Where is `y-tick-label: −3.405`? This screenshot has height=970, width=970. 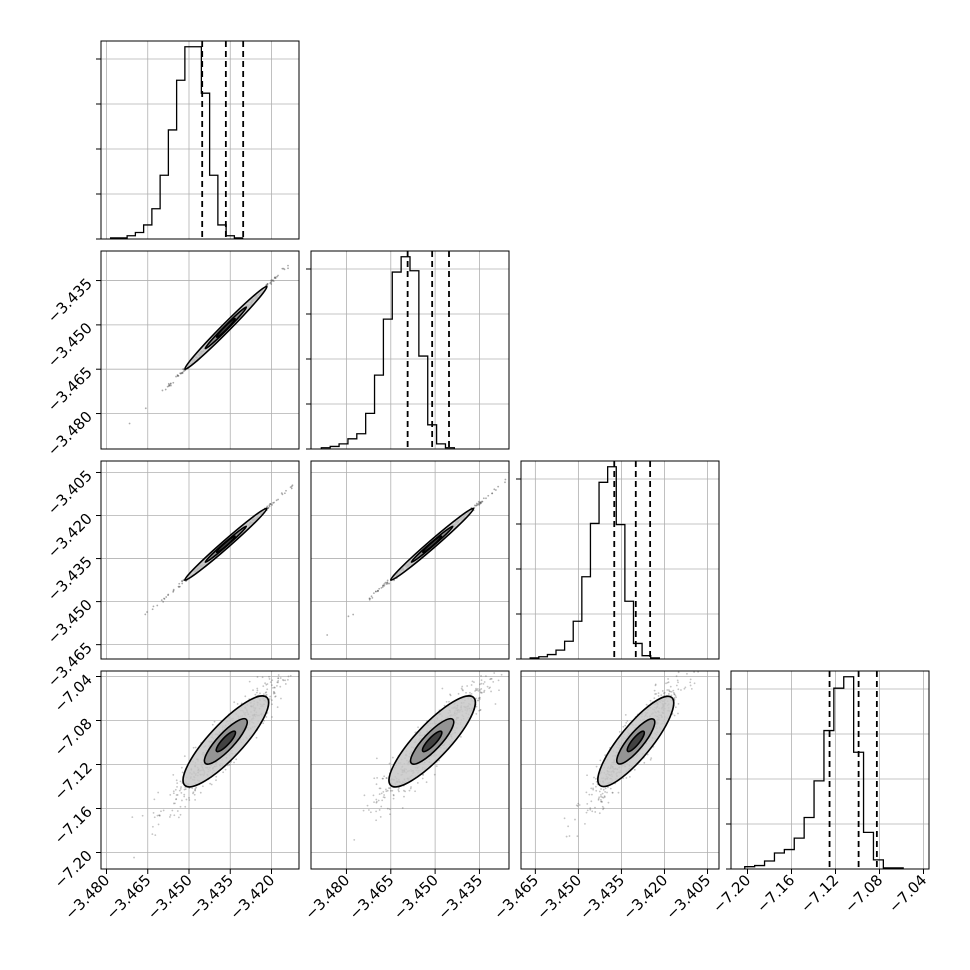 y-tick-label: −3.405 is located at coordinates (70, 493).